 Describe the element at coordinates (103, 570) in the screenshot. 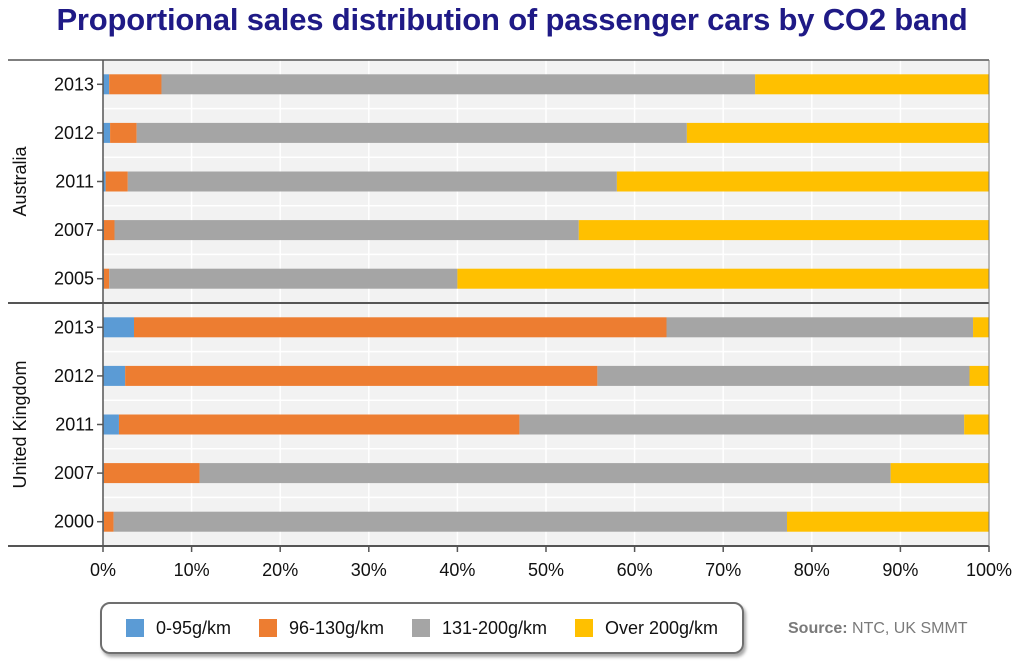

I see `x-tick-label: 0%` at that location.